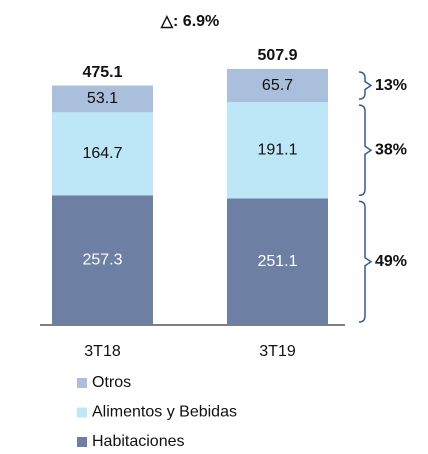 This screenshot has width=428, height=454. What do you see at coordinates (190, 21) in the screenshot?
I see `chart-title: △: 6.9%` at bounding box center [190, 21].